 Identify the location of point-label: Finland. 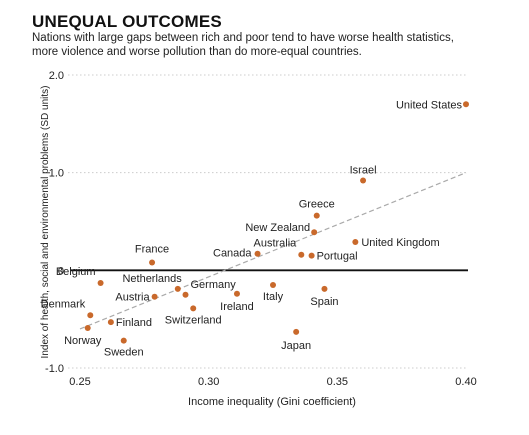
(134, 323).